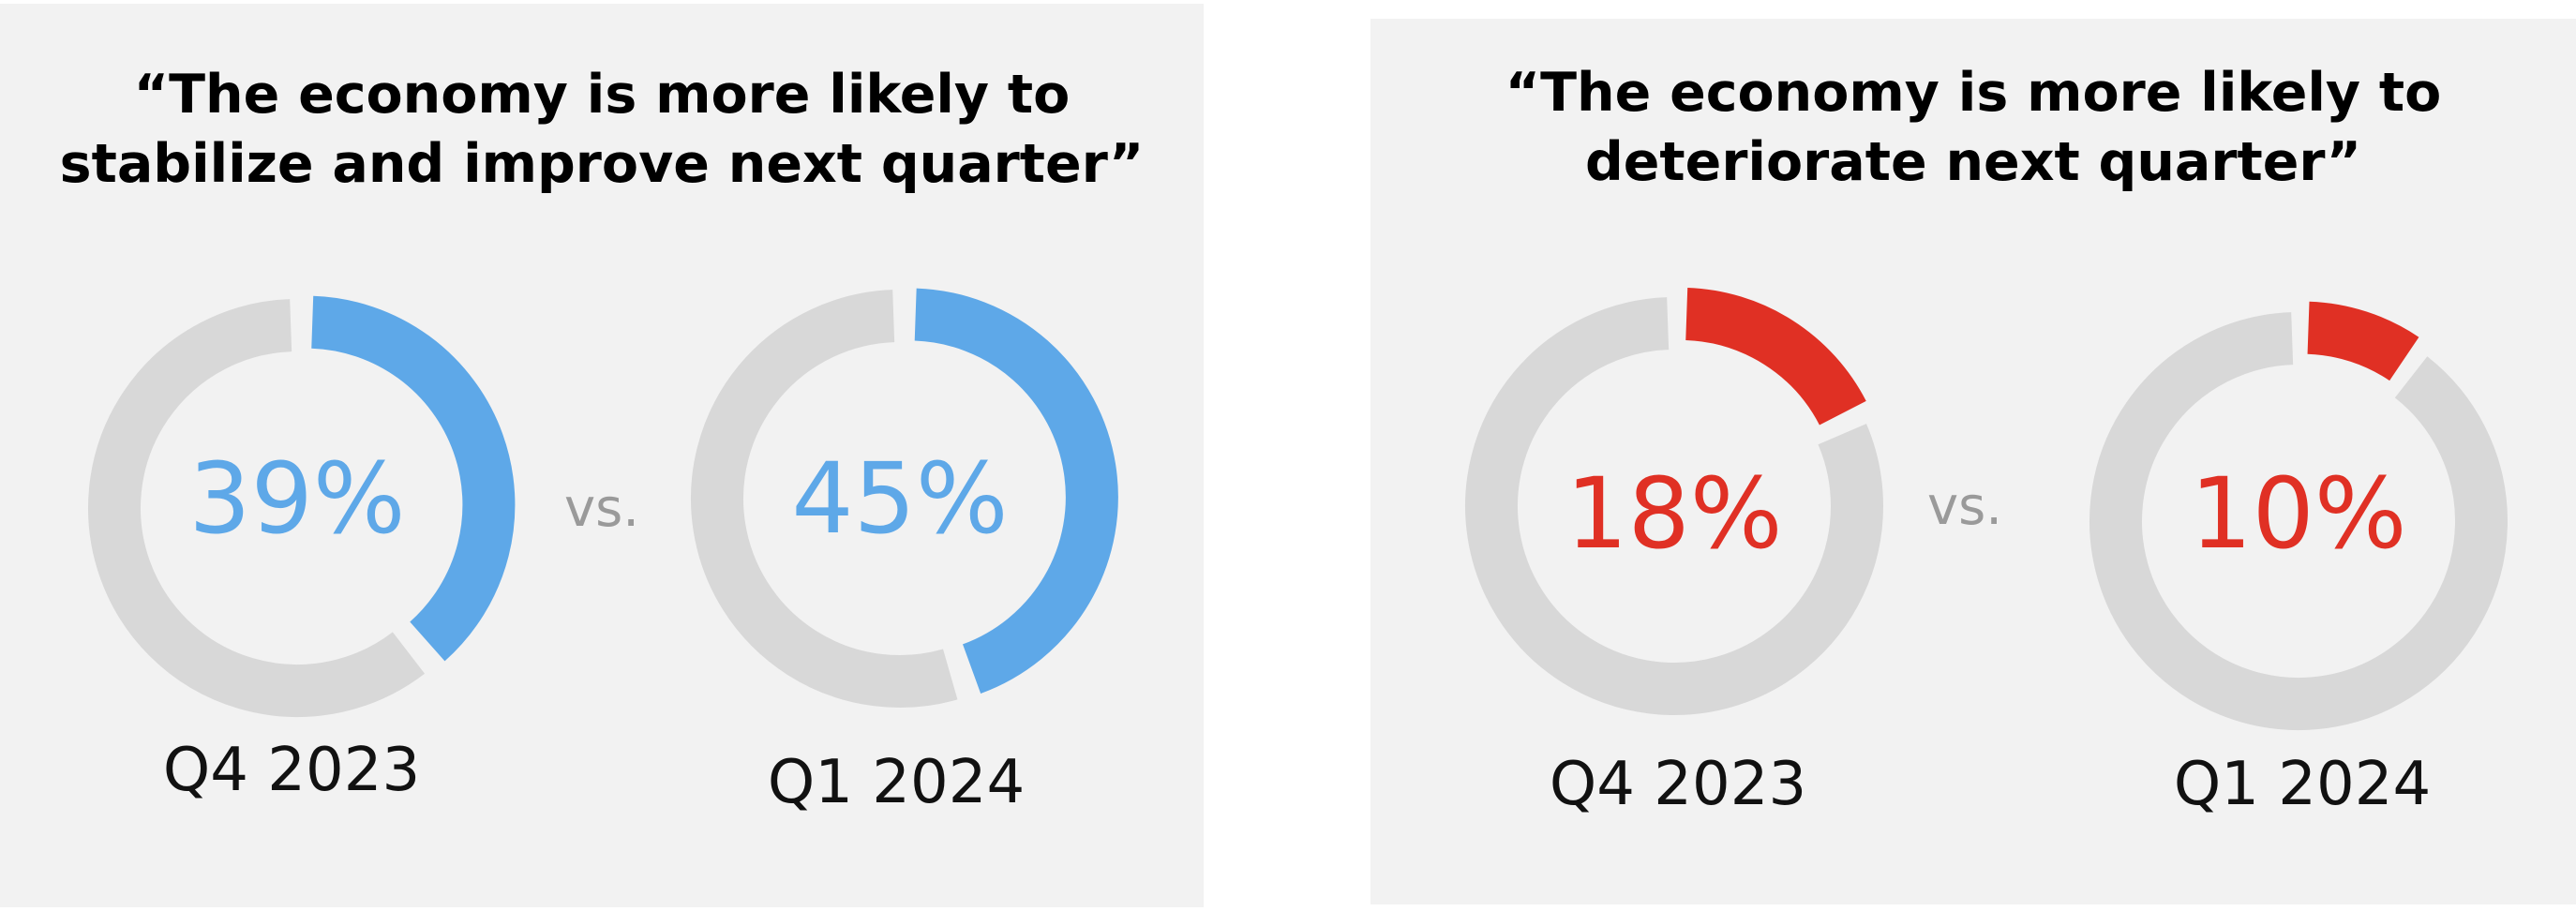 This screenshot has width=2576, height=911. Describe the element at coordinates (296, 498) in the screenshot. I see `donut-value-label: 39%` at that location.